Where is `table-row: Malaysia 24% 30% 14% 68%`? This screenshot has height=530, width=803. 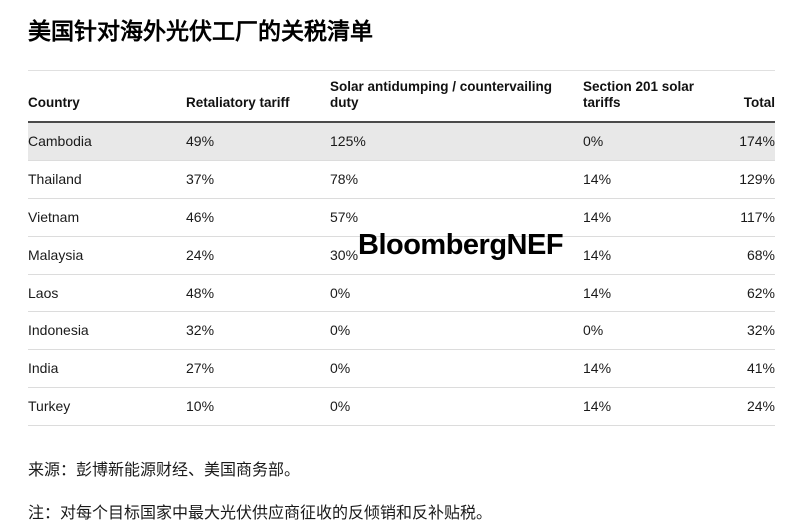 table-row: Malaysia 24% 30% 14% 68% is located at coordinates (401, 255).